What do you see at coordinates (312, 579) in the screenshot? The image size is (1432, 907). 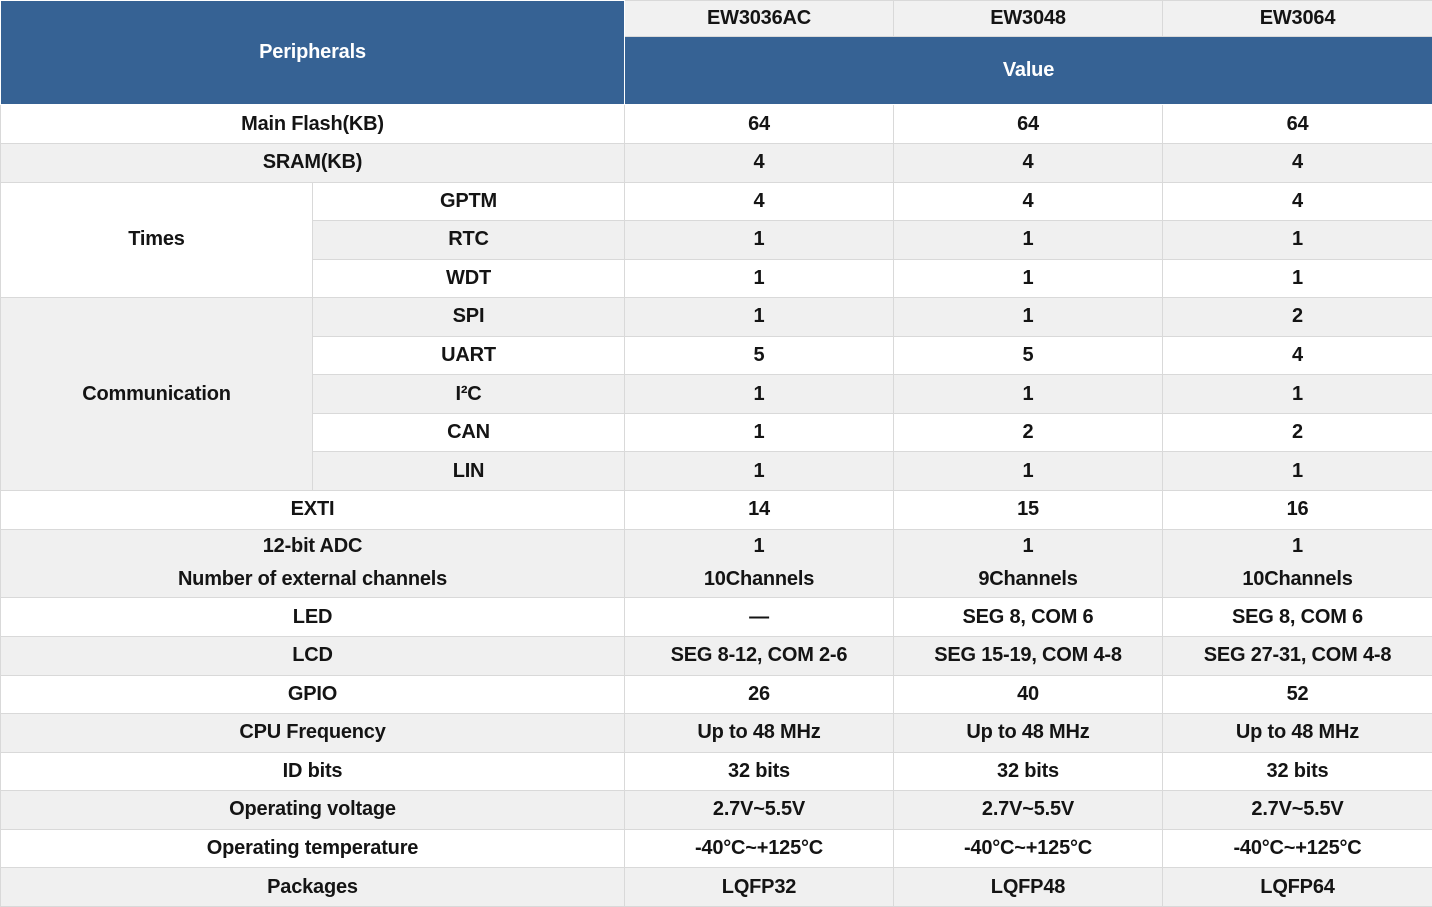 I see `adc-label-line2: Number of external channels` at bounding box center [312, 579].